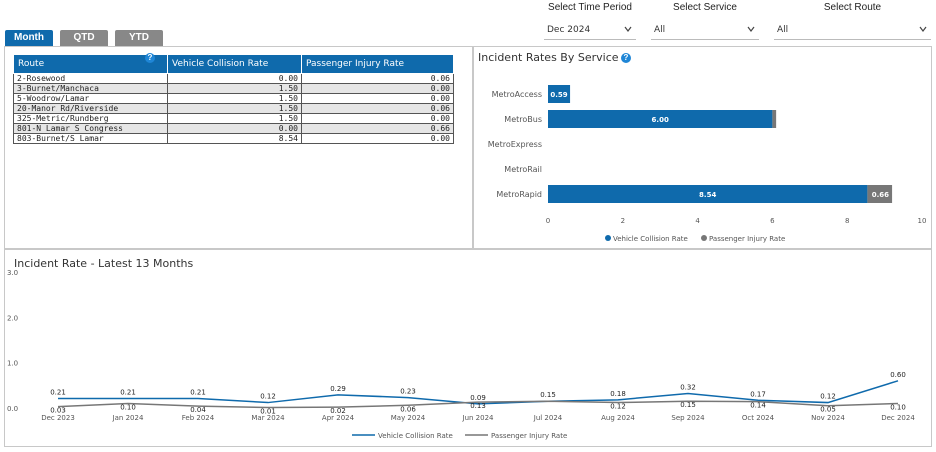 The height and width of the screenshot is (452, 936). Describe the element at coordinates (90, 138) in the screenshot. I see `route-cell: 803-Burnet/S Lamar` at that location.